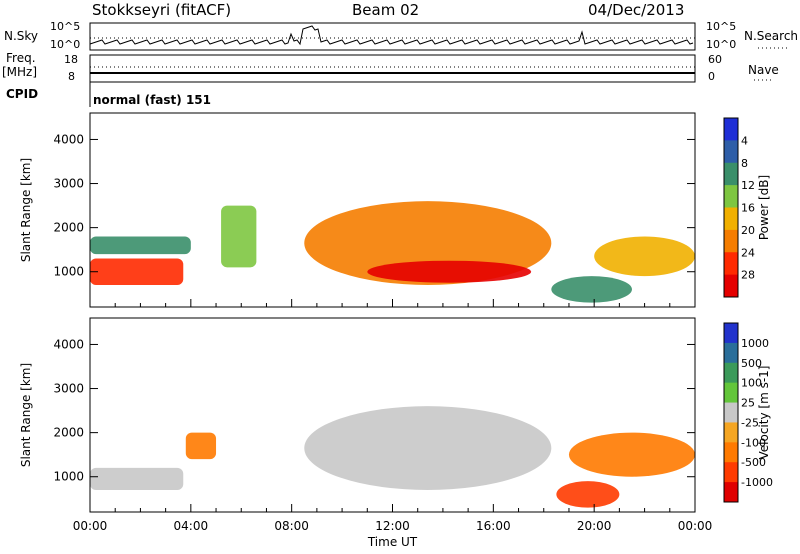 Image resolution: width=800 pixels, height=554 pixels. Describe the element at coordinates (162, 10) in the screenshot. I see `station-title: Stokkseyri (fitACF)` at that location.